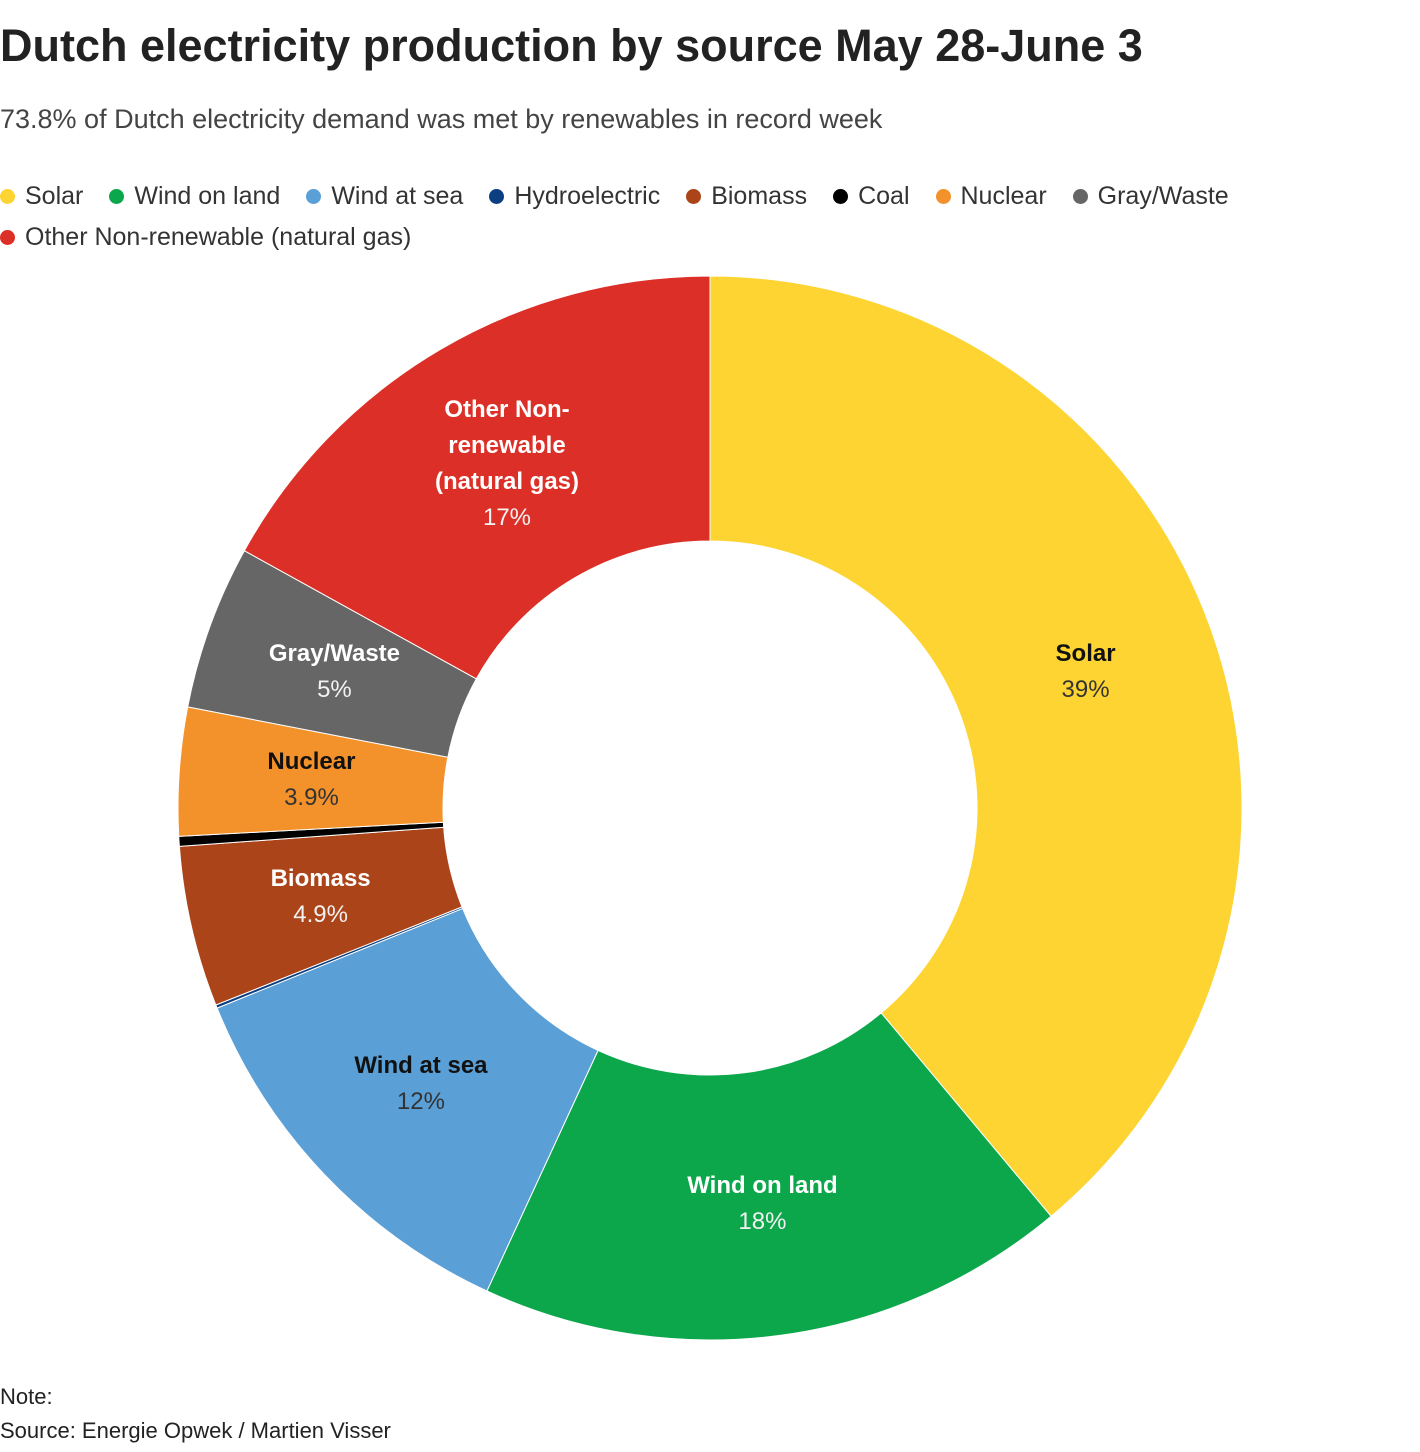  I want to click on legend-item: Other Non-renewable (natural gas), so click(205, 237).